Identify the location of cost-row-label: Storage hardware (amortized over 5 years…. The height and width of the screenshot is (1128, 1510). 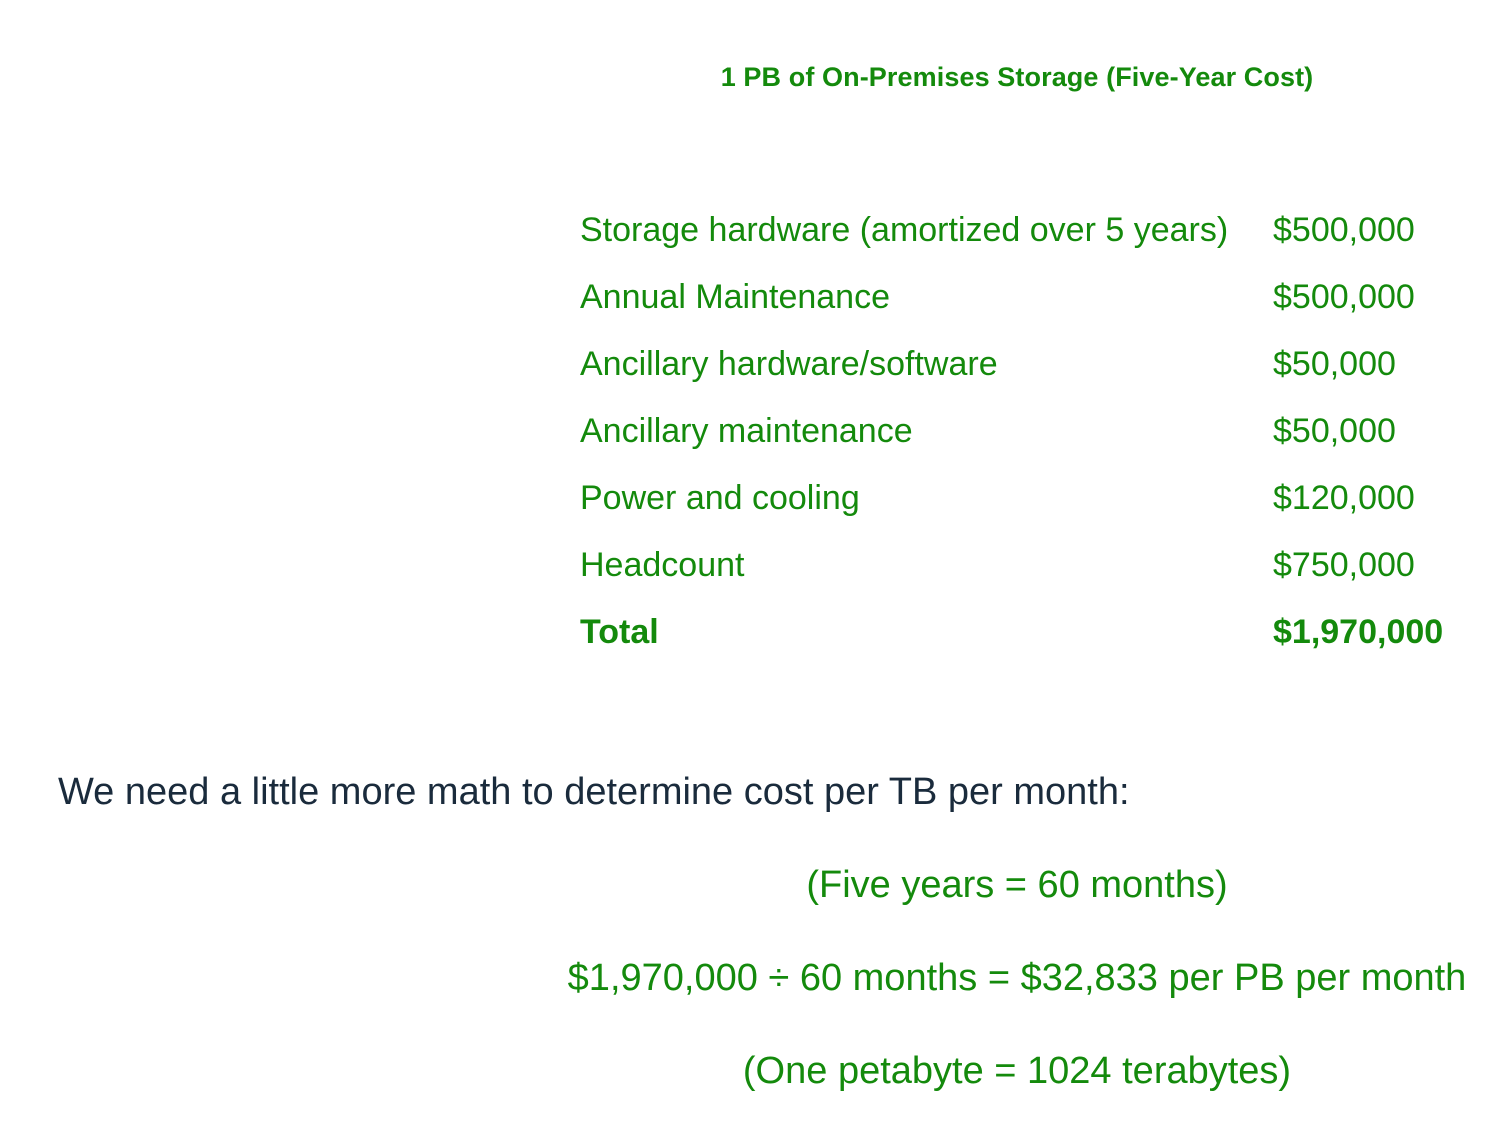
(904, 230).